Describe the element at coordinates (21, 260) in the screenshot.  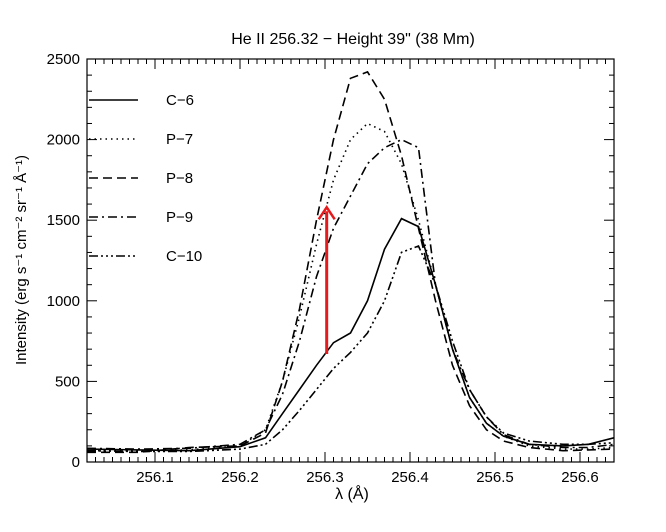
I see `y-axis-label: Intensity (erg s⁻¹ cm⁻² sr⁻¹ Å⁻¹)` at that location.